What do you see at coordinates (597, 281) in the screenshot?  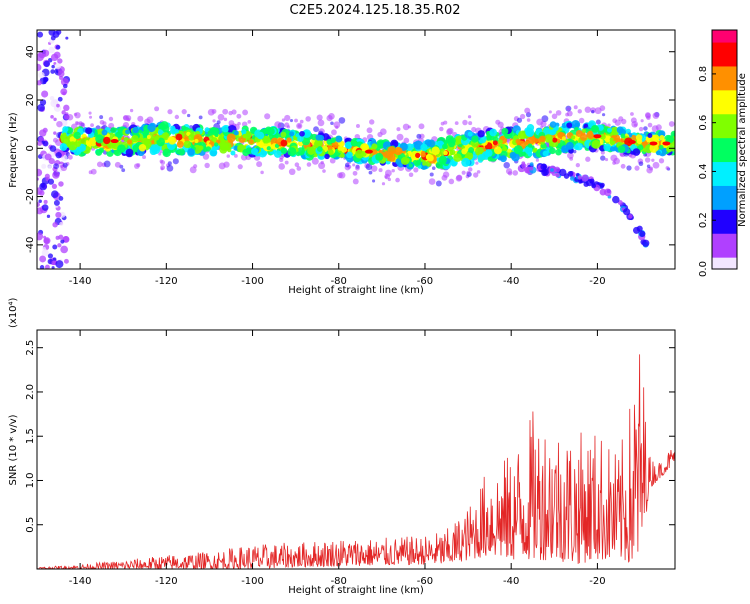 I see `x-tick-label: -20` at bounding box center [597, 281].